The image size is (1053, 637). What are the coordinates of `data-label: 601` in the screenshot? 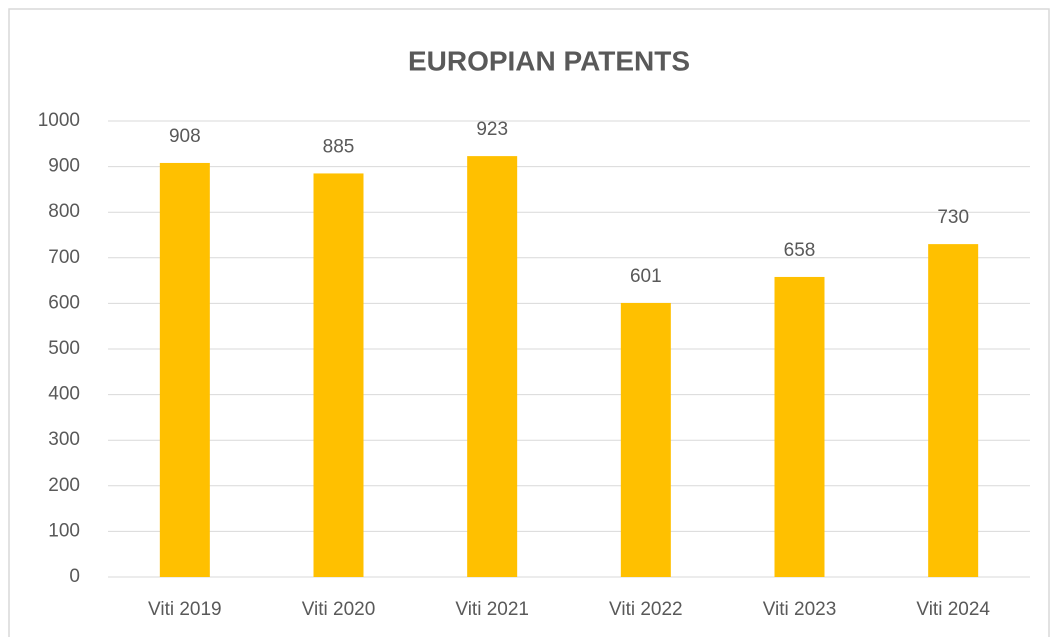 It's located at (646, 276).